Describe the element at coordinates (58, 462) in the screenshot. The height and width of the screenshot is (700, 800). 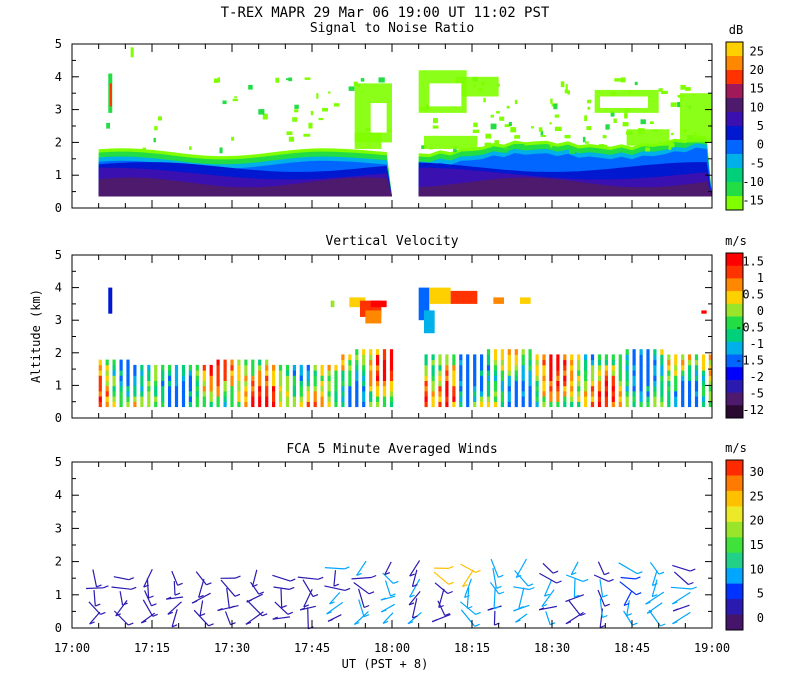
I see `y-tick-label: 5` at that location.